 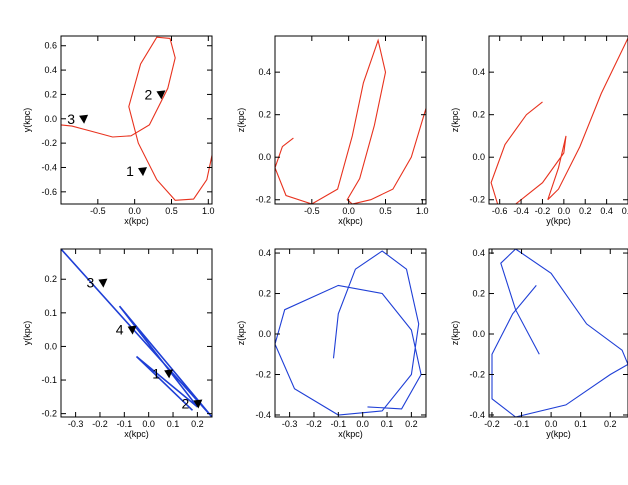 What do you see at coordinates (49, 380) in the screenshot?
I see `bottom-left-ytick-label: -0.1` at bounding box center [49, 380].